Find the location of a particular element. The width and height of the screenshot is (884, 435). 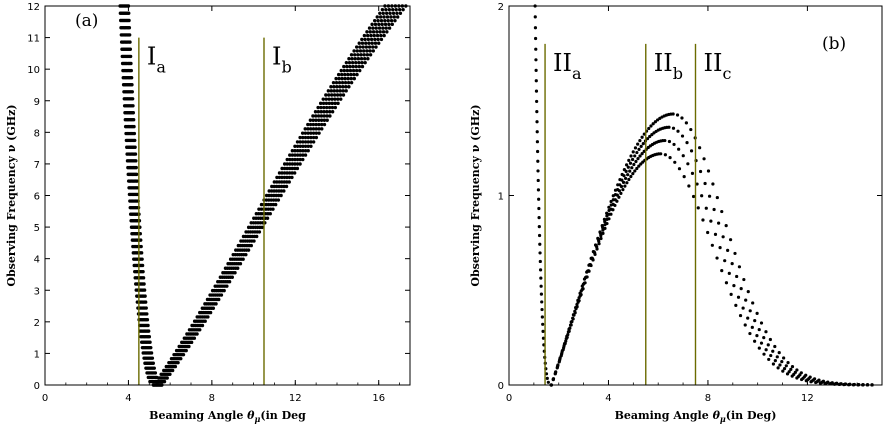

y-tick-label: 0 is located at coordinates (37, 386).